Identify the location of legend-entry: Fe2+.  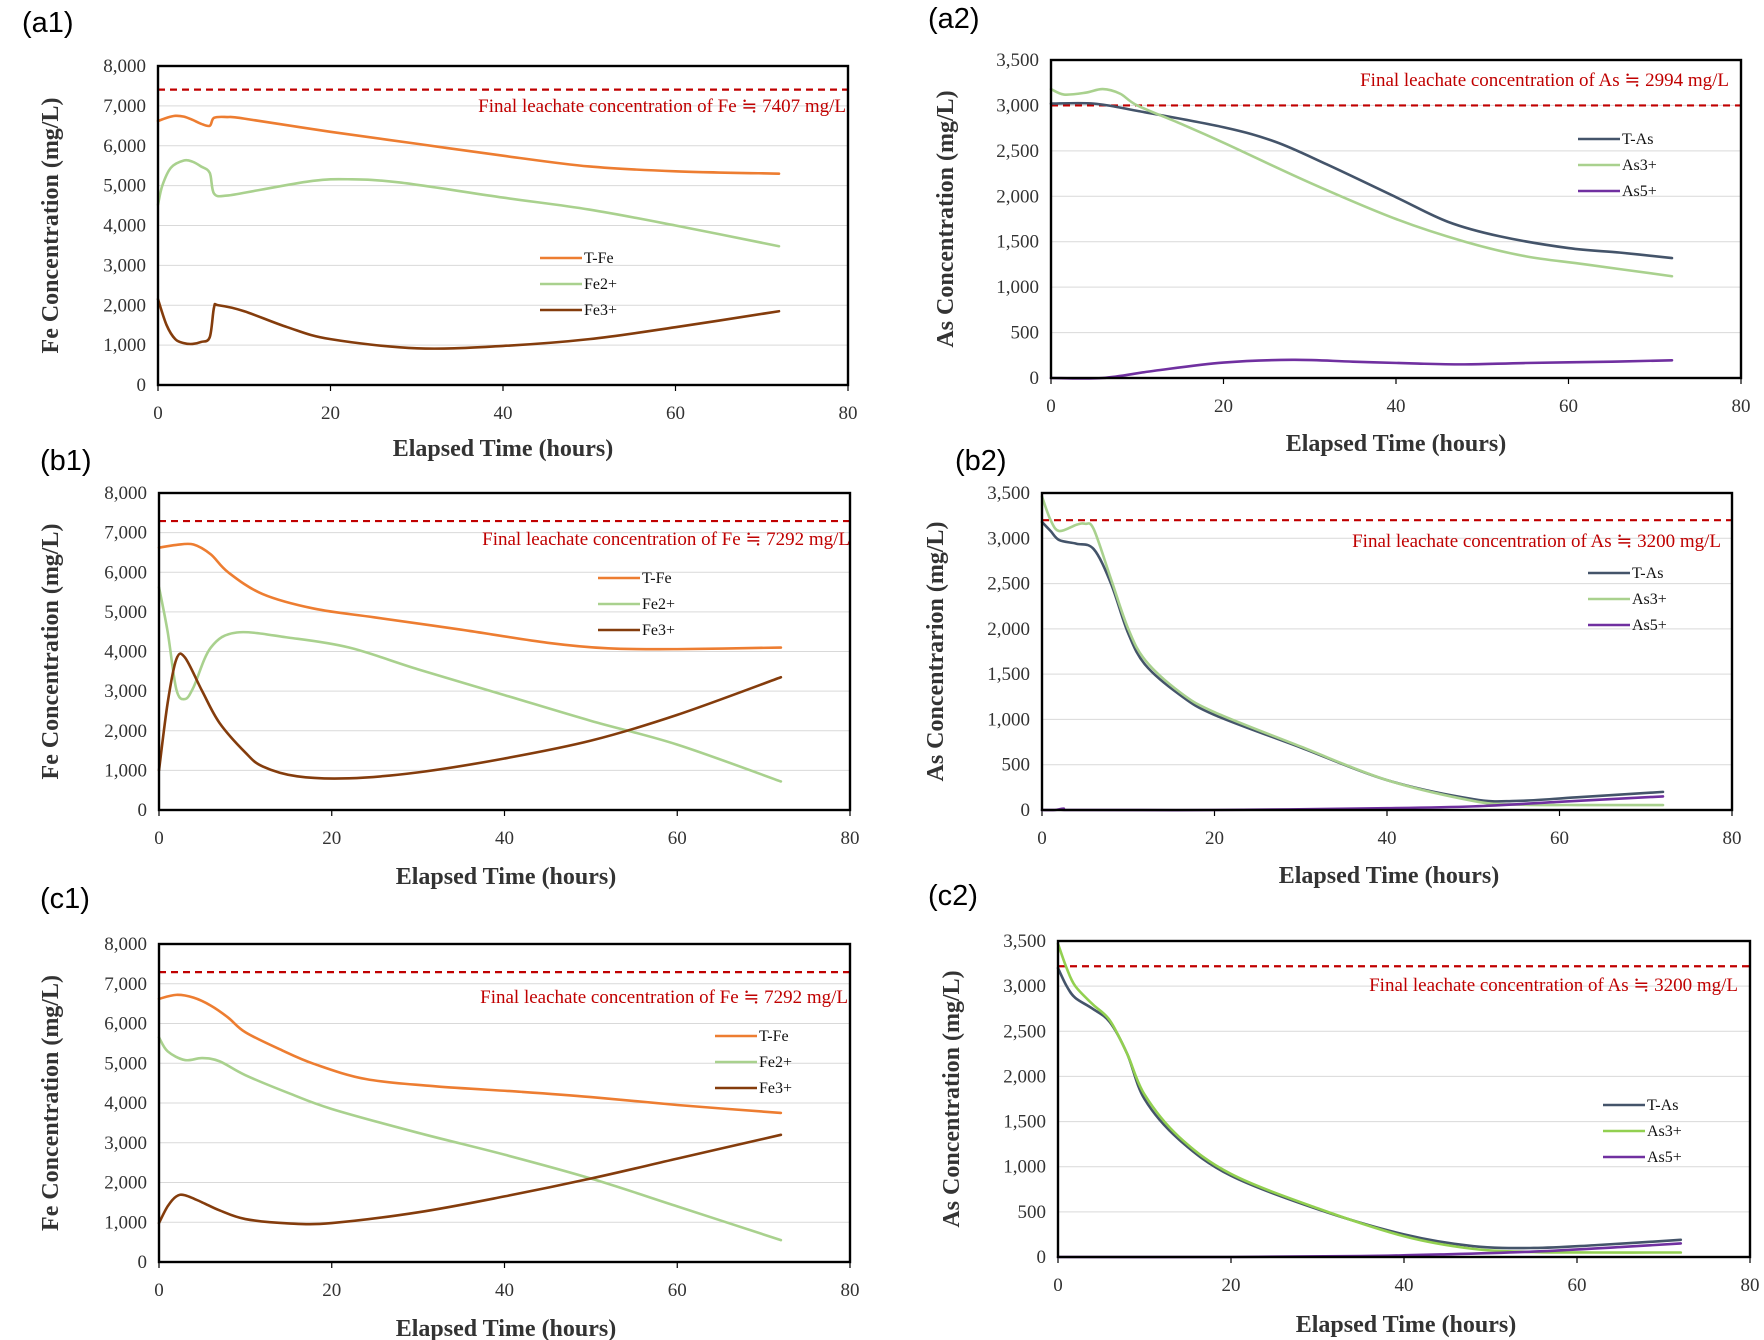
(658, 604).